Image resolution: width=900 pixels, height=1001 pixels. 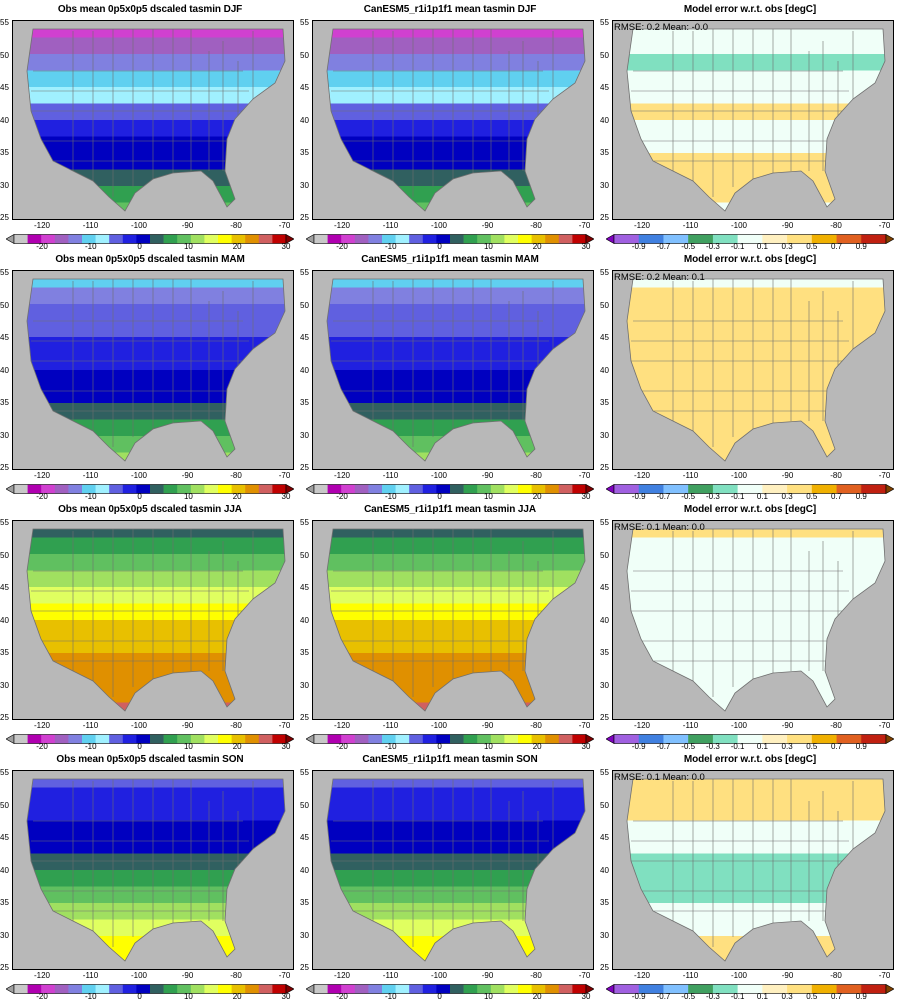 What do you see at coordinates (4, 337) in the screenshot?
I see `lat-tick-label: 45` at bounding box center [4, 337].